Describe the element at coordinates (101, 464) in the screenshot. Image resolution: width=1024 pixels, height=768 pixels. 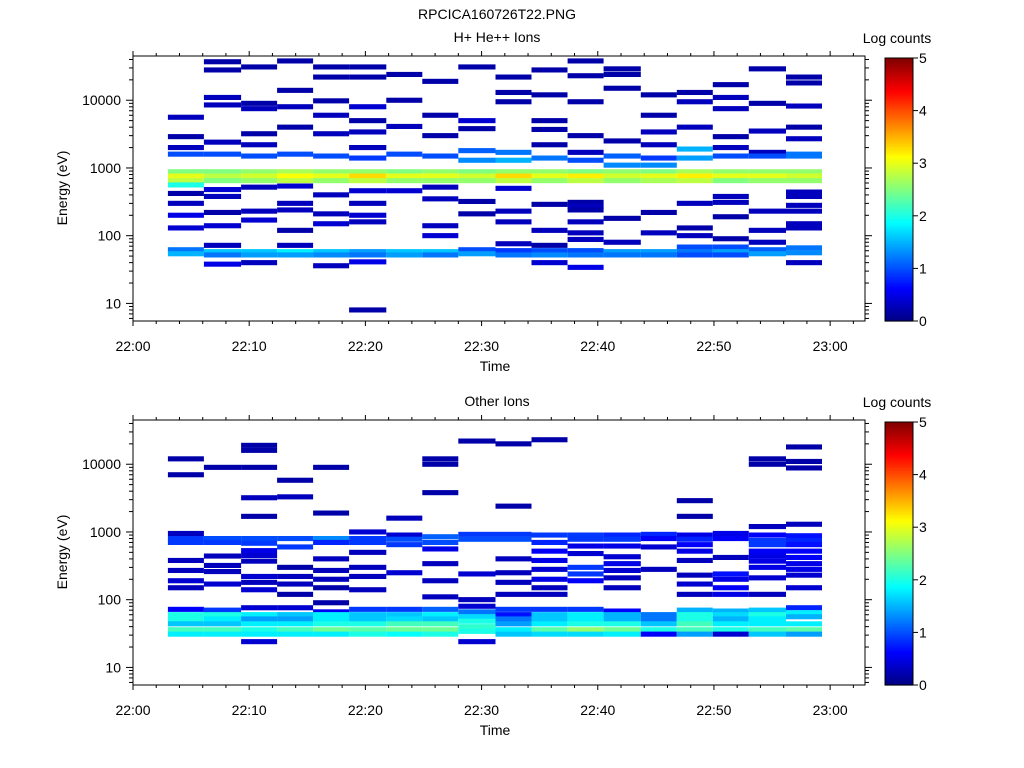
I see `y-tick-label: 10000` at that location.